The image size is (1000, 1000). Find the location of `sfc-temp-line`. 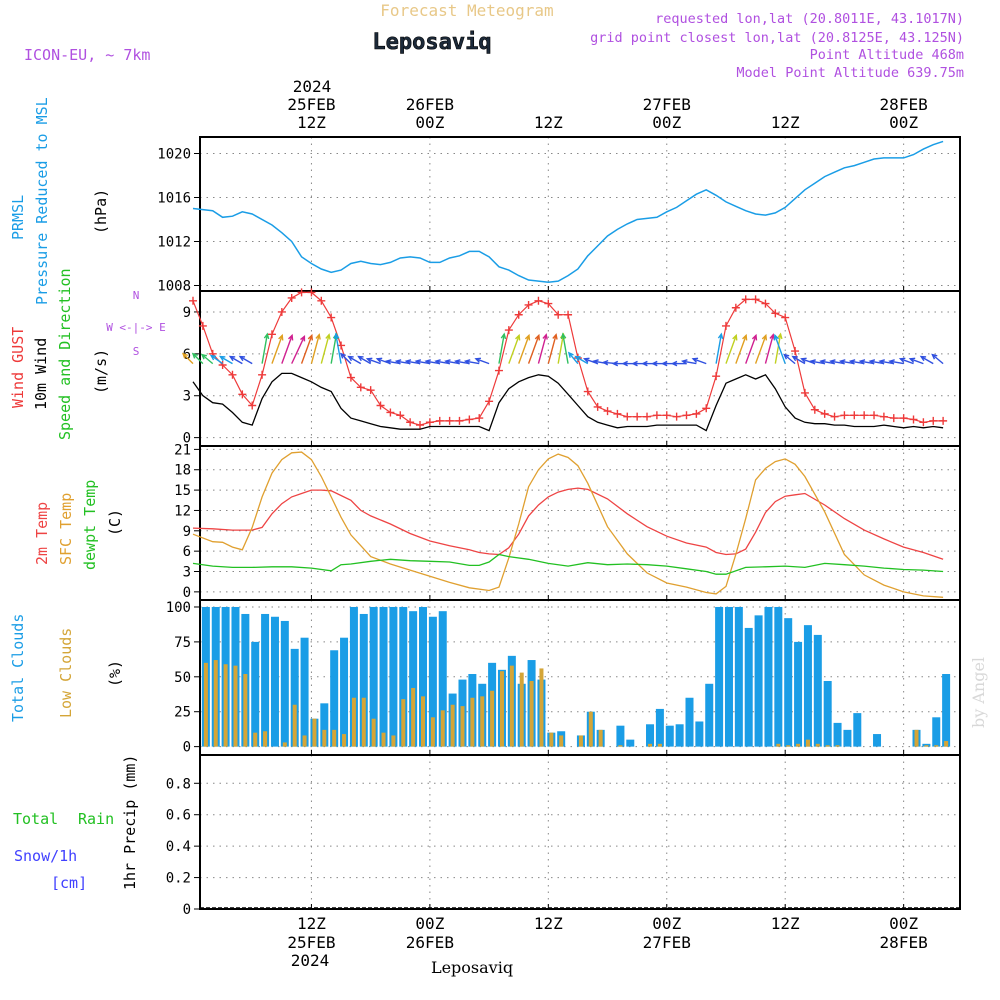

sfc-temp-line is located at coordinates (568, 524).